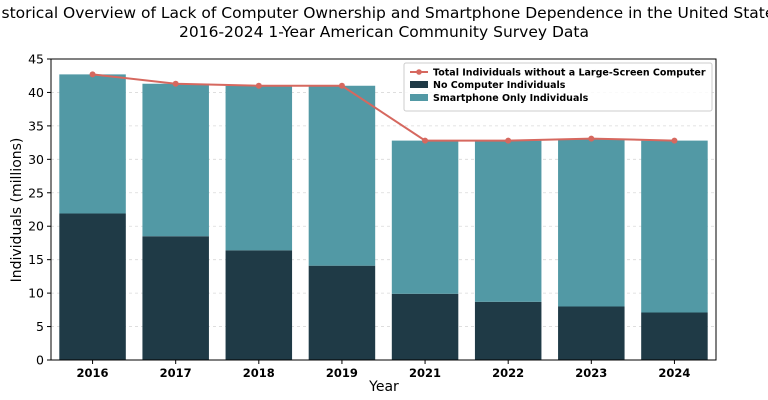 The image size is (768, 400). What do you see at coordinates (419, 72) in the screenshot?
I see `legend-swatch-total-marker` at bounding box center [419, 72].